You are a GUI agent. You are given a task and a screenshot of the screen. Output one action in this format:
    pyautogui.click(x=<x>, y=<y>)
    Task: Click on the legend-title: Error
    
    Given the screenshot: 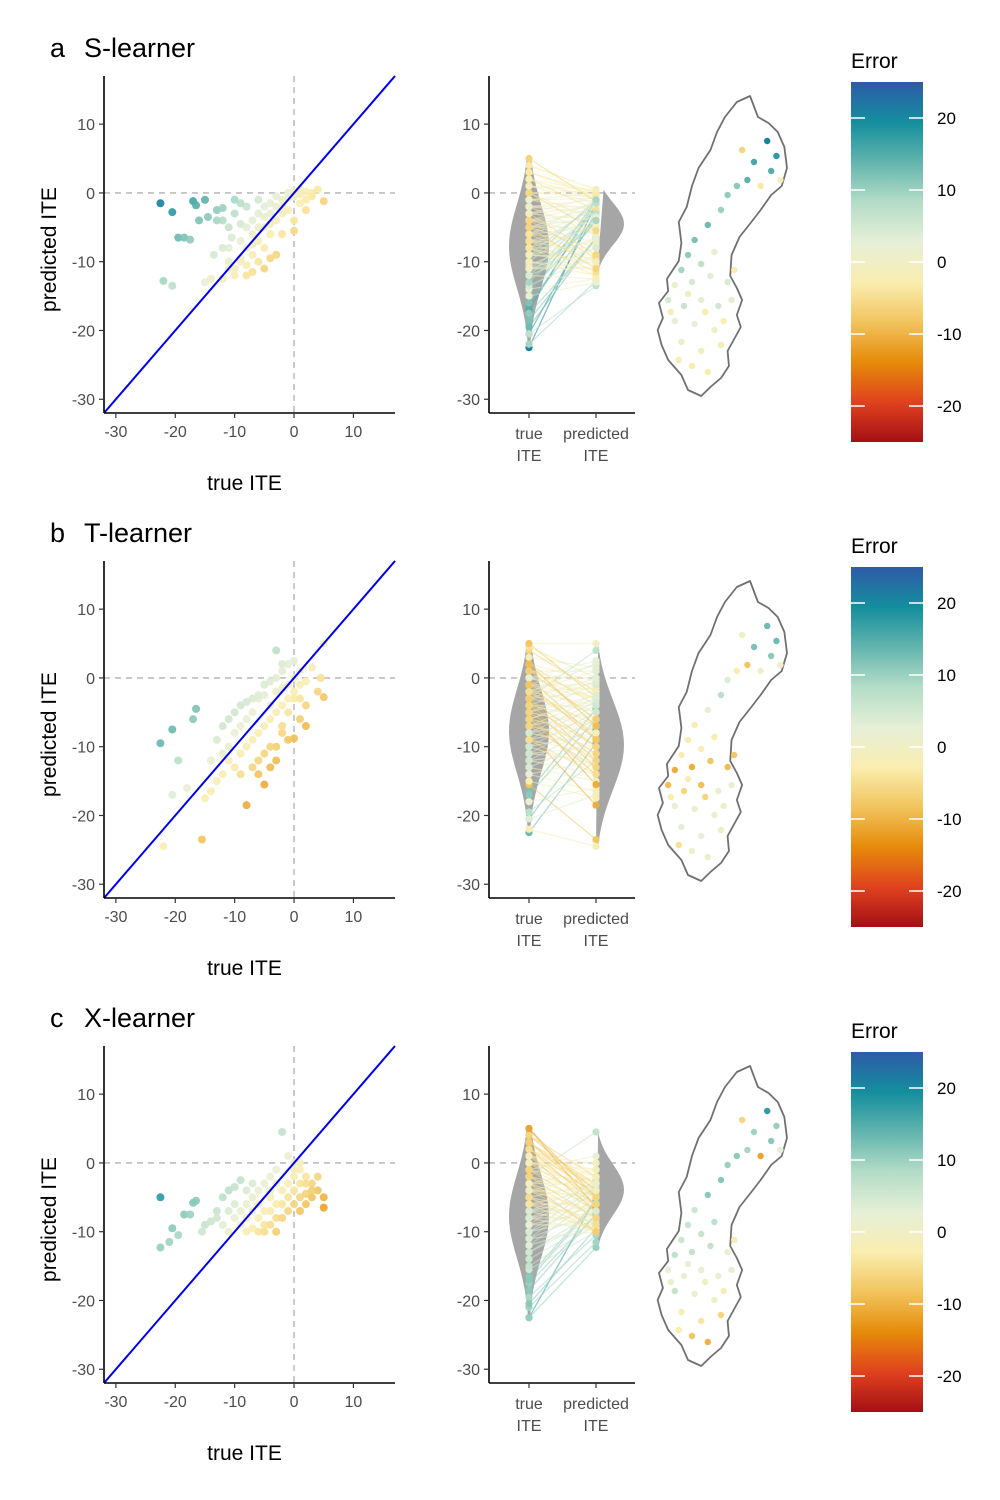 What is the action you would take?
    pyautogui.click(x=874, y=546)
    